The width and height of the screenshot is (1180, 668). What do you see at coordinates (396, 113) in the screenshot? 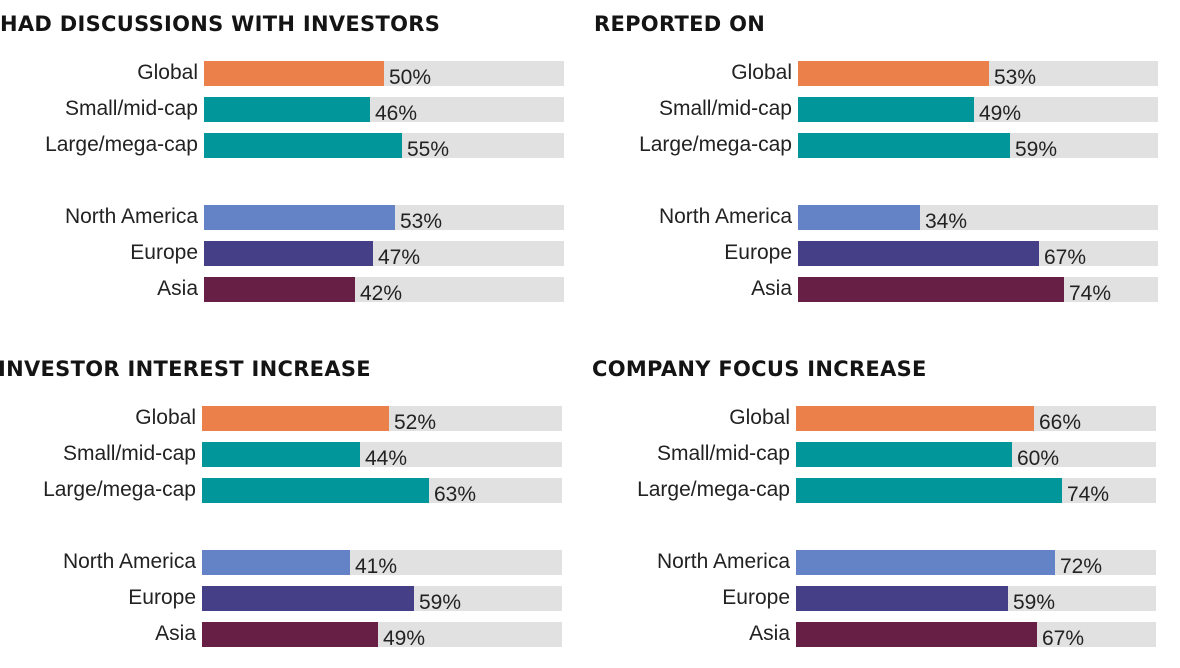
I see `value-label: 46%` at bounding box center [396, 113].